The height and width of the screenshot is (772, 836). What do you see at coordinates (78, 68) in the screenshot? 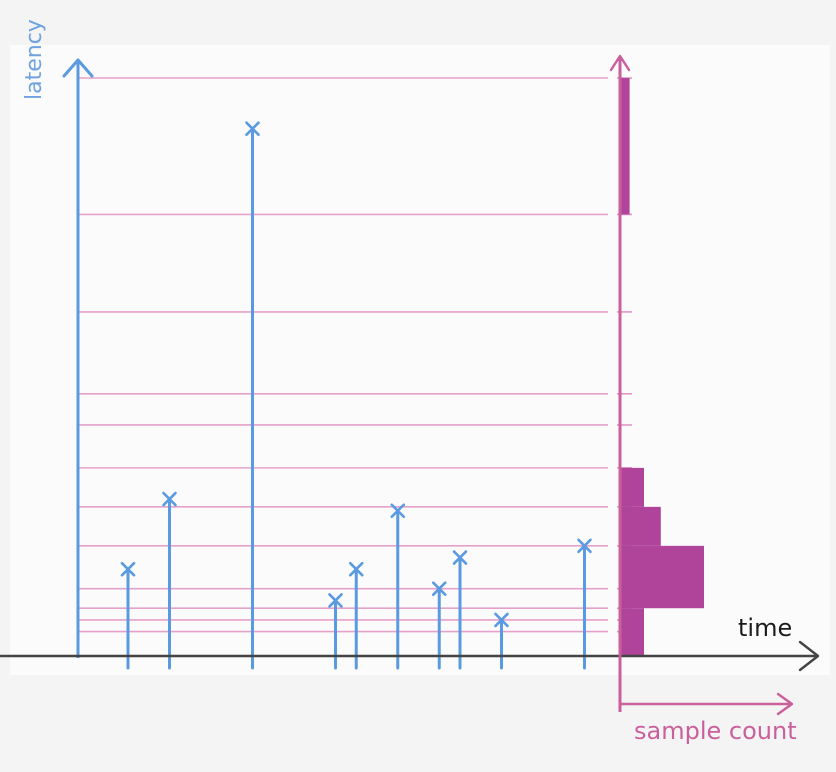
I see `latency-axis-arrowhead` at bounding box center [78, 68].